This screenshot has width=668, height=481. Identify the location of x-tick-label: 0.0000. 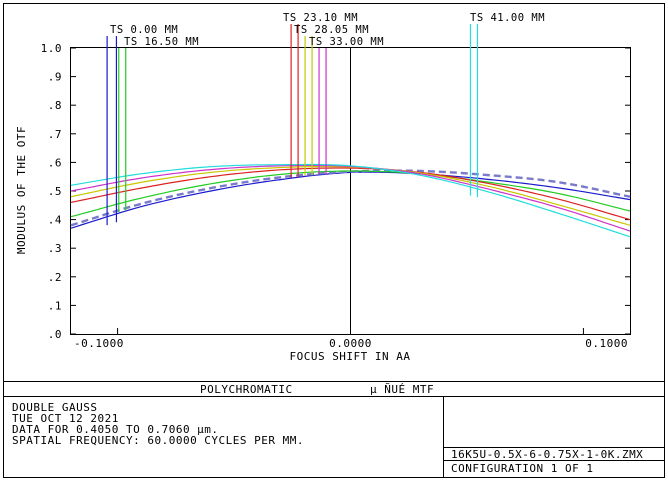
(350, 343).